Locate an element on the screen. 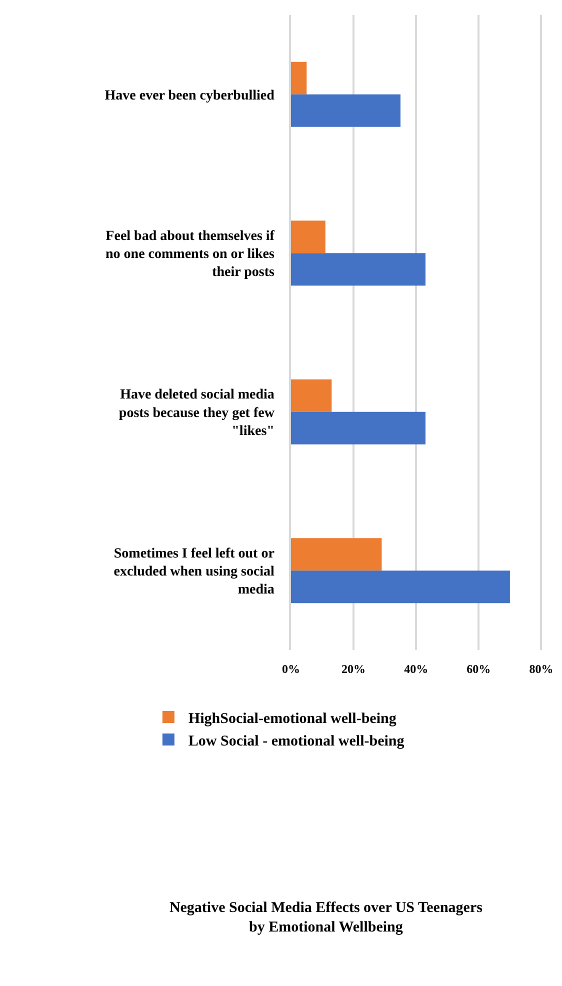 The width and height of the screenshot is (562, 986). legend-label: Low Social - emotional well-being is located at coordinates (296, 741).